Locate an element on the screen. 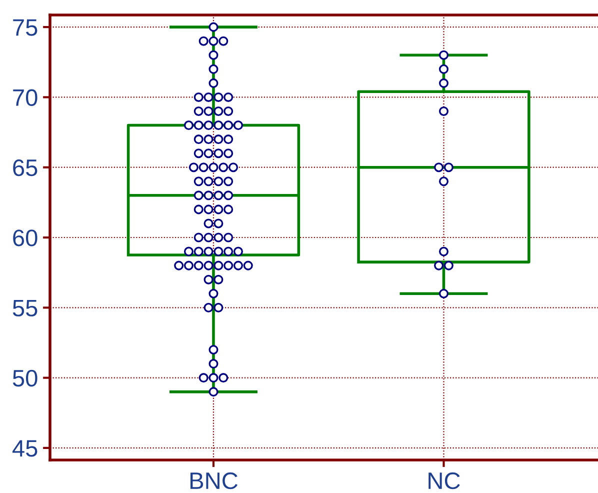 Image resolution: width=598 pixels, height=493 pixels. y-tick-label: 55 is located at coordinates (25, 308).